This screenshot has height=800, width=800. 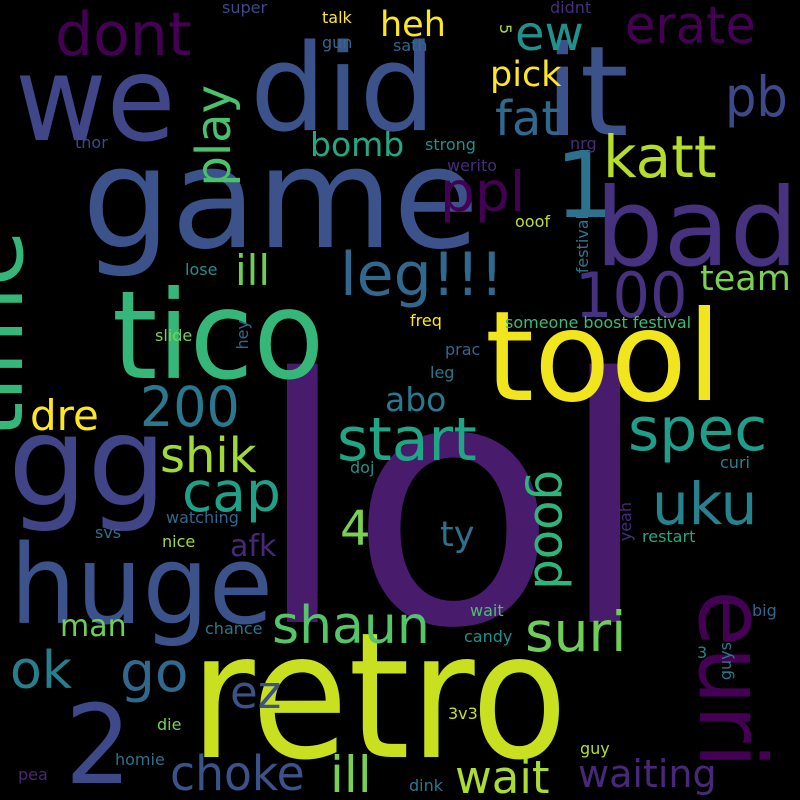 I want to click on word-shik: shik, so click(x=208, y=456).